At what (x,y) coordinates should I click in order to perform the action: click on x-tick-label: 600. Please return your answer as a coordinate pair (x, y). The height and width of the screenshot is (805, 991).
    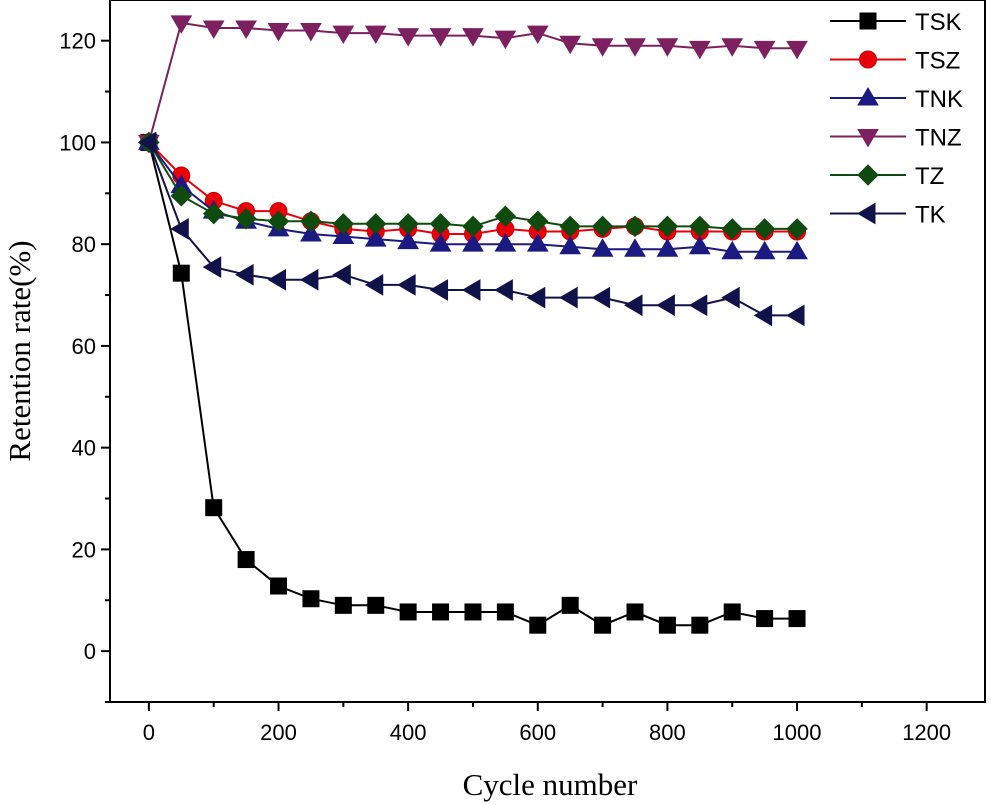
    Looking at the image, I should click on (537, 732).